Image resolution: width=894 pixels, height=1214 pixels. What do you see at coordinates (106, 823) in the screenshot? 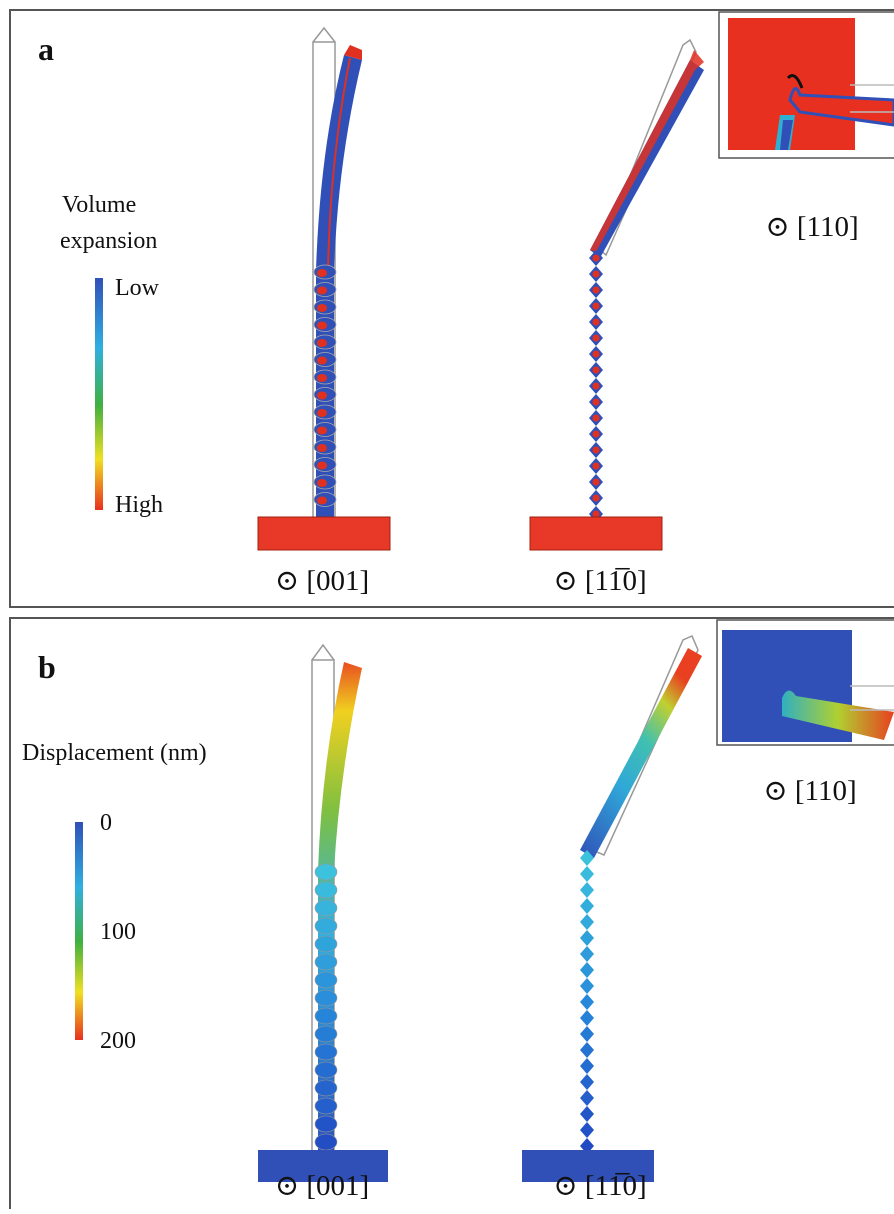
I see `colorbar-tick-label: 0` at bounding box center [106, 823].